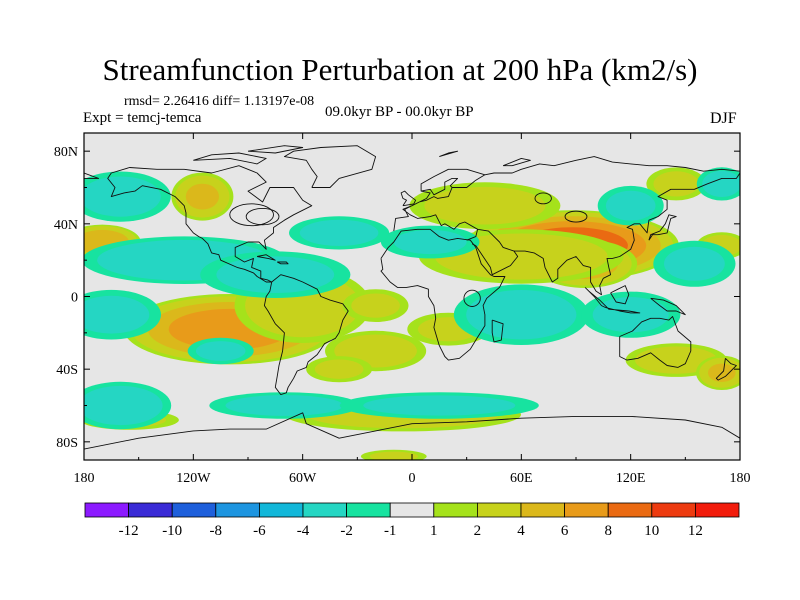  Describe the element at coordinates (193, 478) in the screenshot. I see `x-tick-label-1: 120W` at that location.